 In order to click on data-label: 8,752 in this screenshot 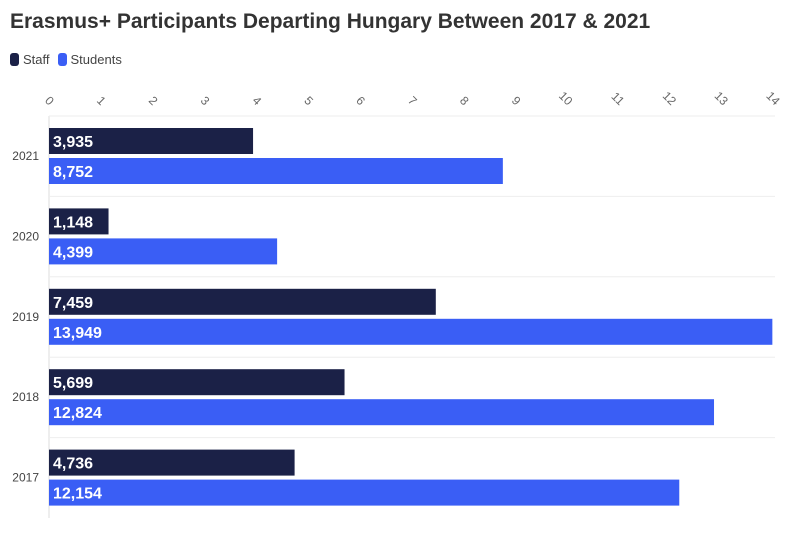, I will do `click(73, 172)`.